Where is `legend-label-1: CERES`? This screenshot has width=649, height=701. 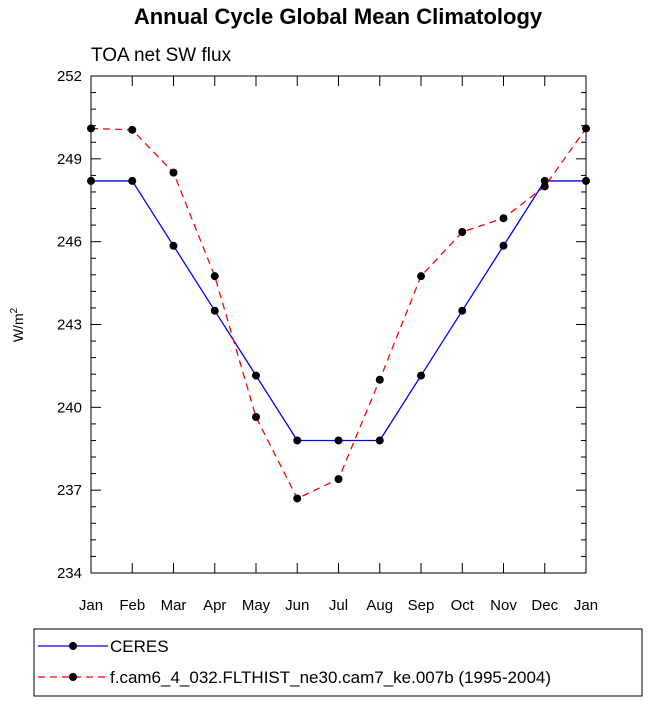
legend-label-1: CERES is located at coordinates (139, 646).